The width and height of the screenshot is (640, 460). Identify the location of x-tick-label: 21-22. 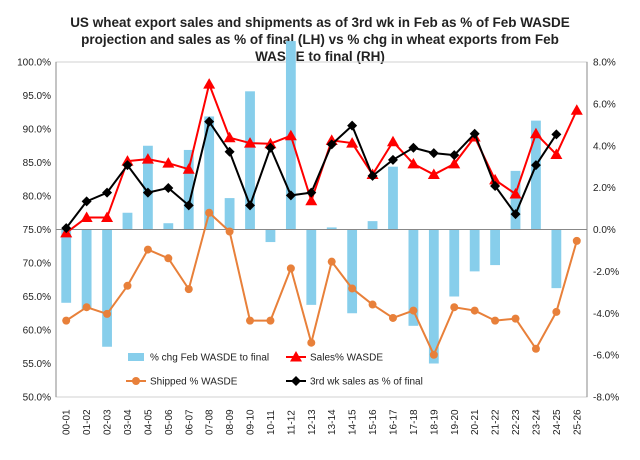
(496, 422).